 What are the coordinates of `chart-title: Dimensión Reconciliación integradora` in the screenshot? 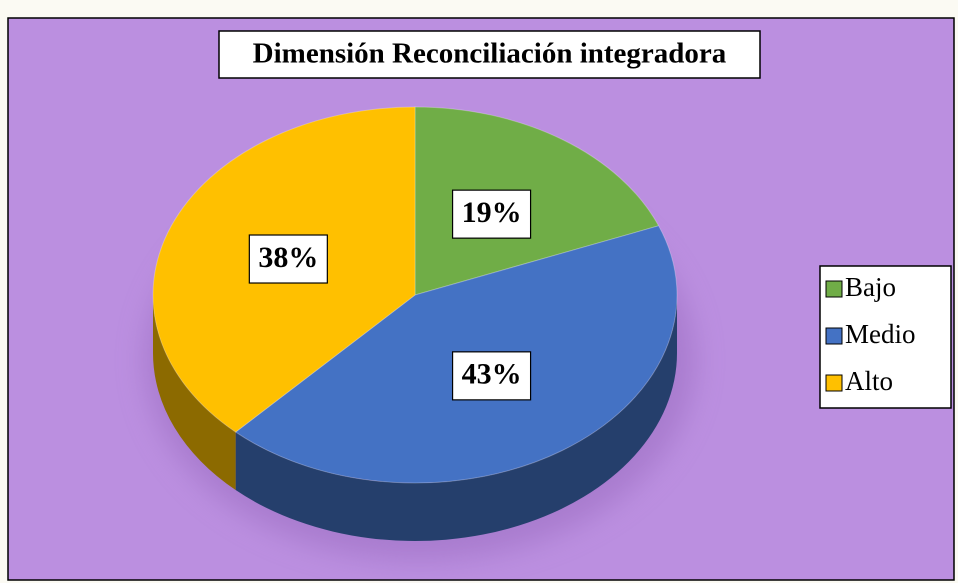 It's located at (490, 54).